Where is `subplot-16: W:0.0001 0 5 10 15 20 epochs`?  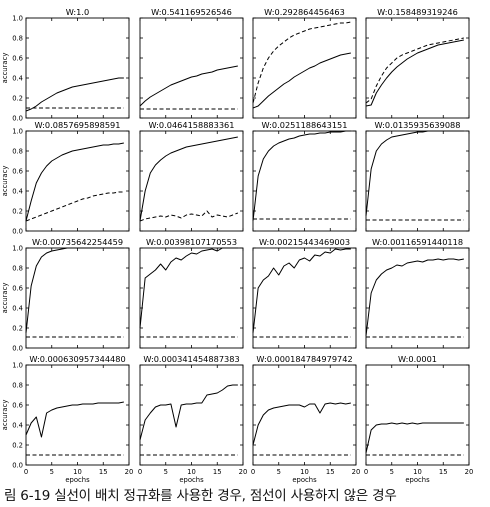 subplot-16: W:0.0001 0 5 10 15 20 epochs is located at coordinates (418, 419).